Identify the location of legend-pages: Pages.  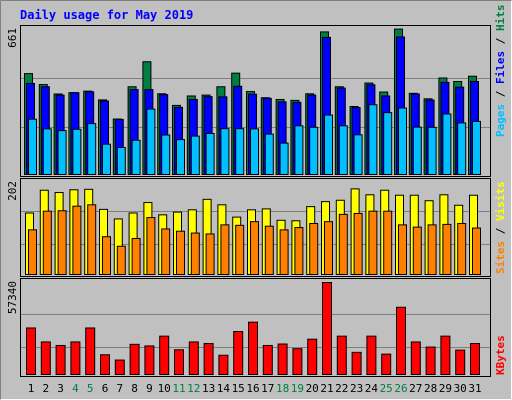
(500, 120).